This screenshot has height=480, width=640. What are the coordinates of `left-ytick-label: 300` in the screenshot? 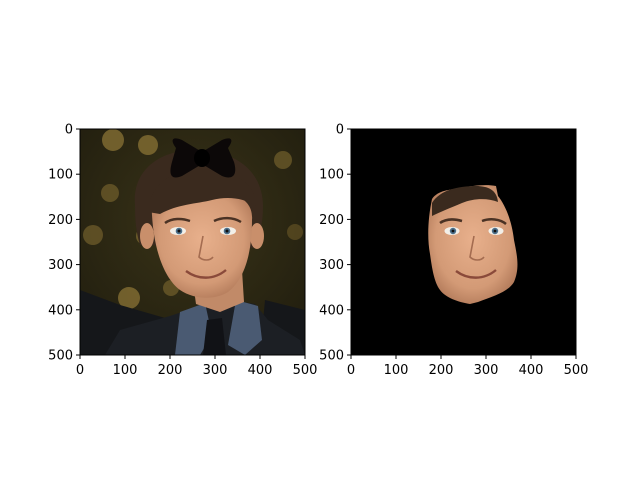 It's located at (60, 265).